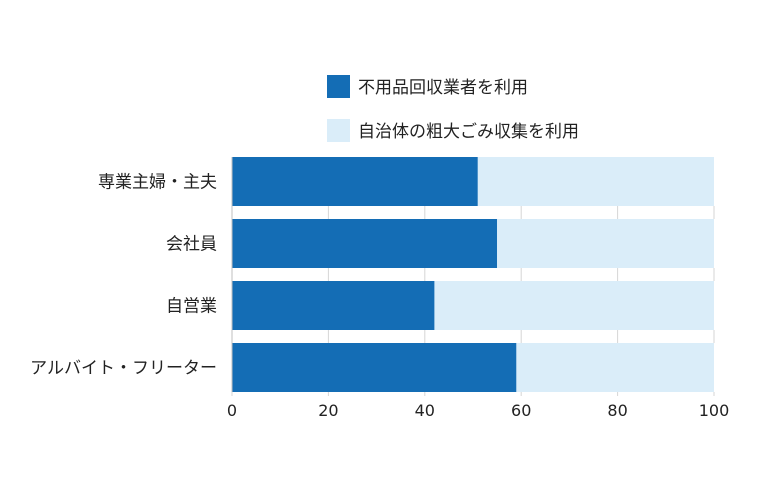 The image size is (768, 500). I want to click on x-tick-label-4: 60, so click(521, 410).